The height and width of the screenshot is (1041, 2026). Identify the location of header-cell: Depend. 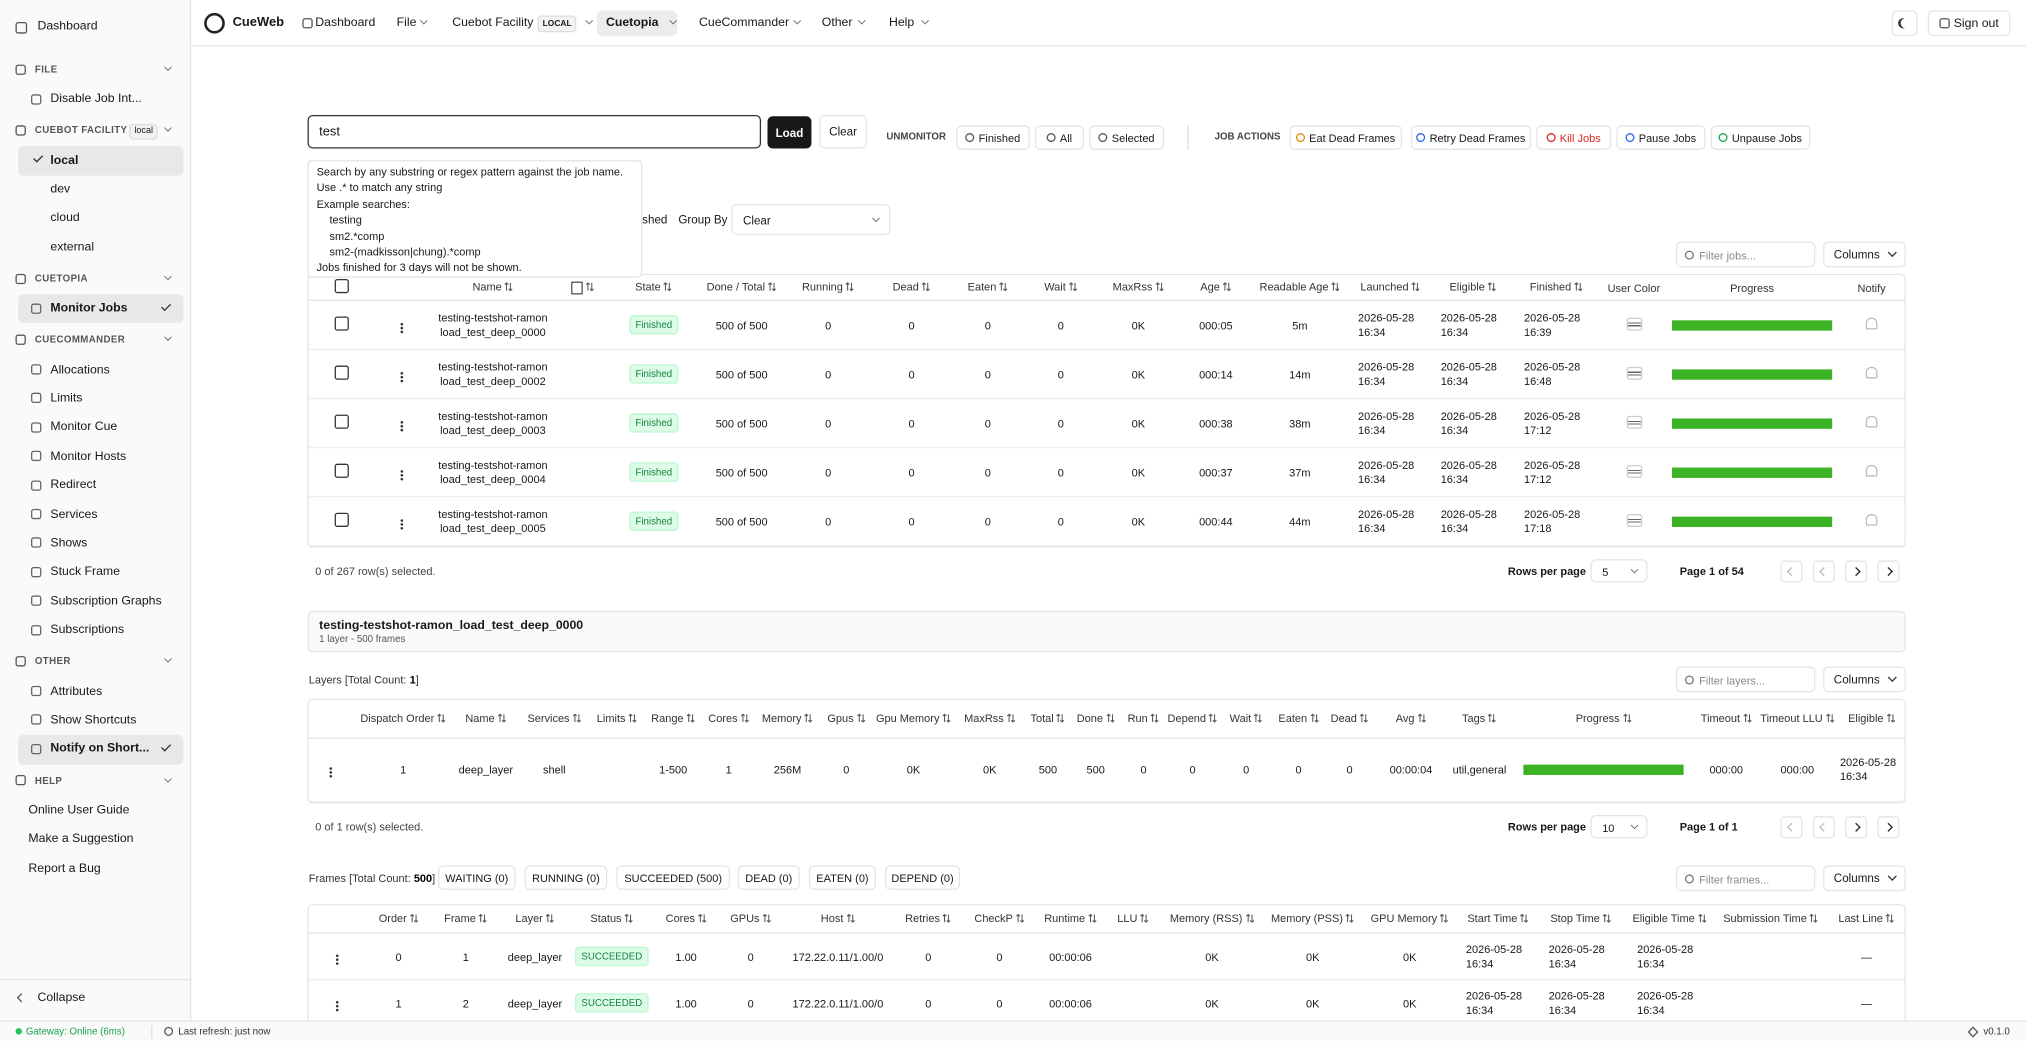
(1193, 719).